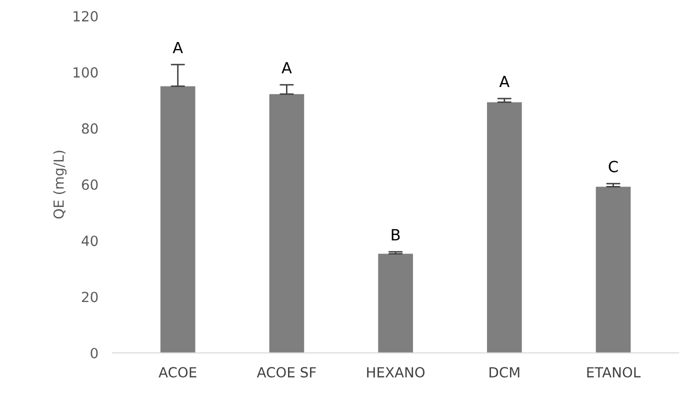 The width and height of the screenshot is (682, 401). What do you see at coordinates (90, 184) in the screenshot?
I see `y-tick-label: 60` at bounding box center [90, 184].